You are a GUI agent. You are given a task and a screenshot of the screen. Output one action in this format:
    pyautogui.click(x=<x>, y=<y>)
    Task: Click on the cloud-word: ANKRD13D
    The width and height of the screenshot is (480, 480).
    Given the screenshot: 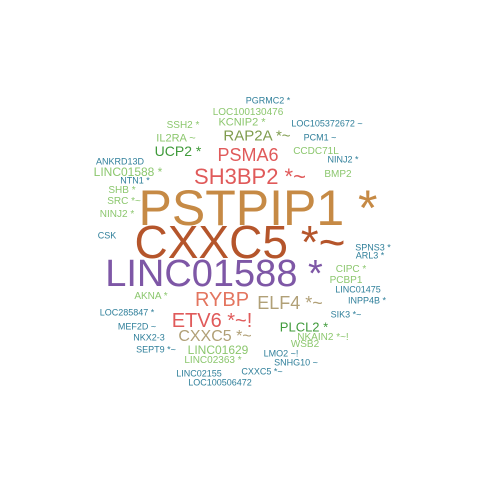 What is the action you would take?
    pyautogui.click(x=120, y=161)
    